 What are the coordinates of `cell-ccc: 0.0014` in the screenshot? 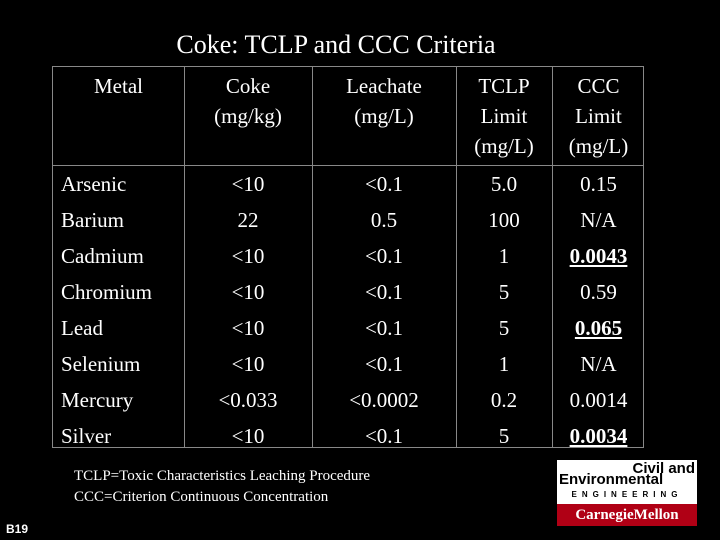 It's located at (598, 400).